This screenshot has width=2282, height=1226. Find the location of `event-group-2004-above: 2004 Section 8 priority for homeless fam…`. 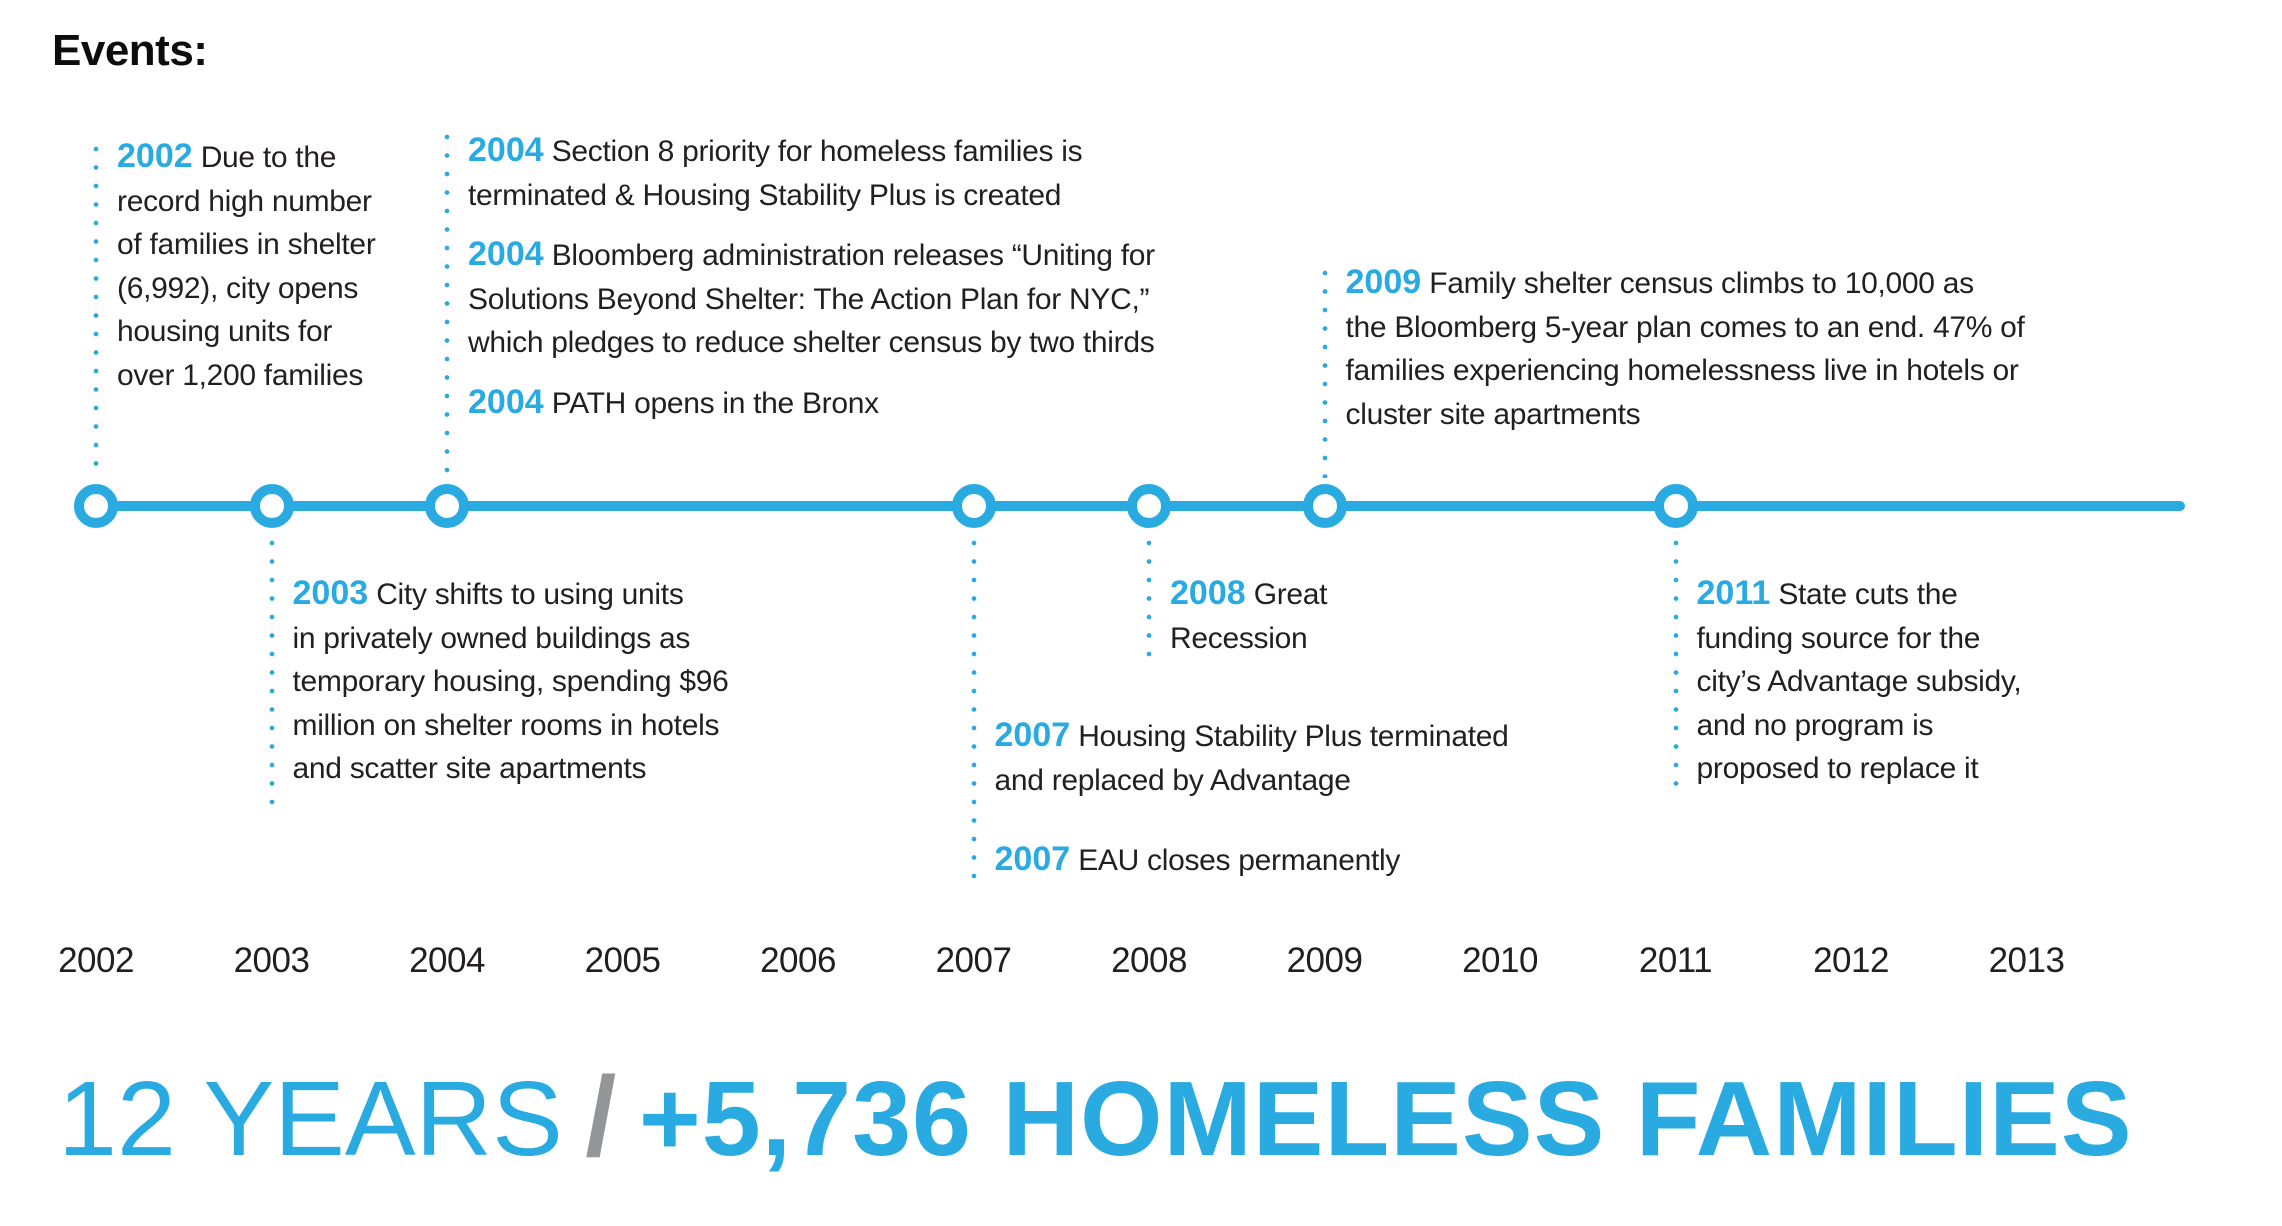

event-group-2004-above: 2004 Section 8 priority for homeless fam… is located at coordinates (811, 277).